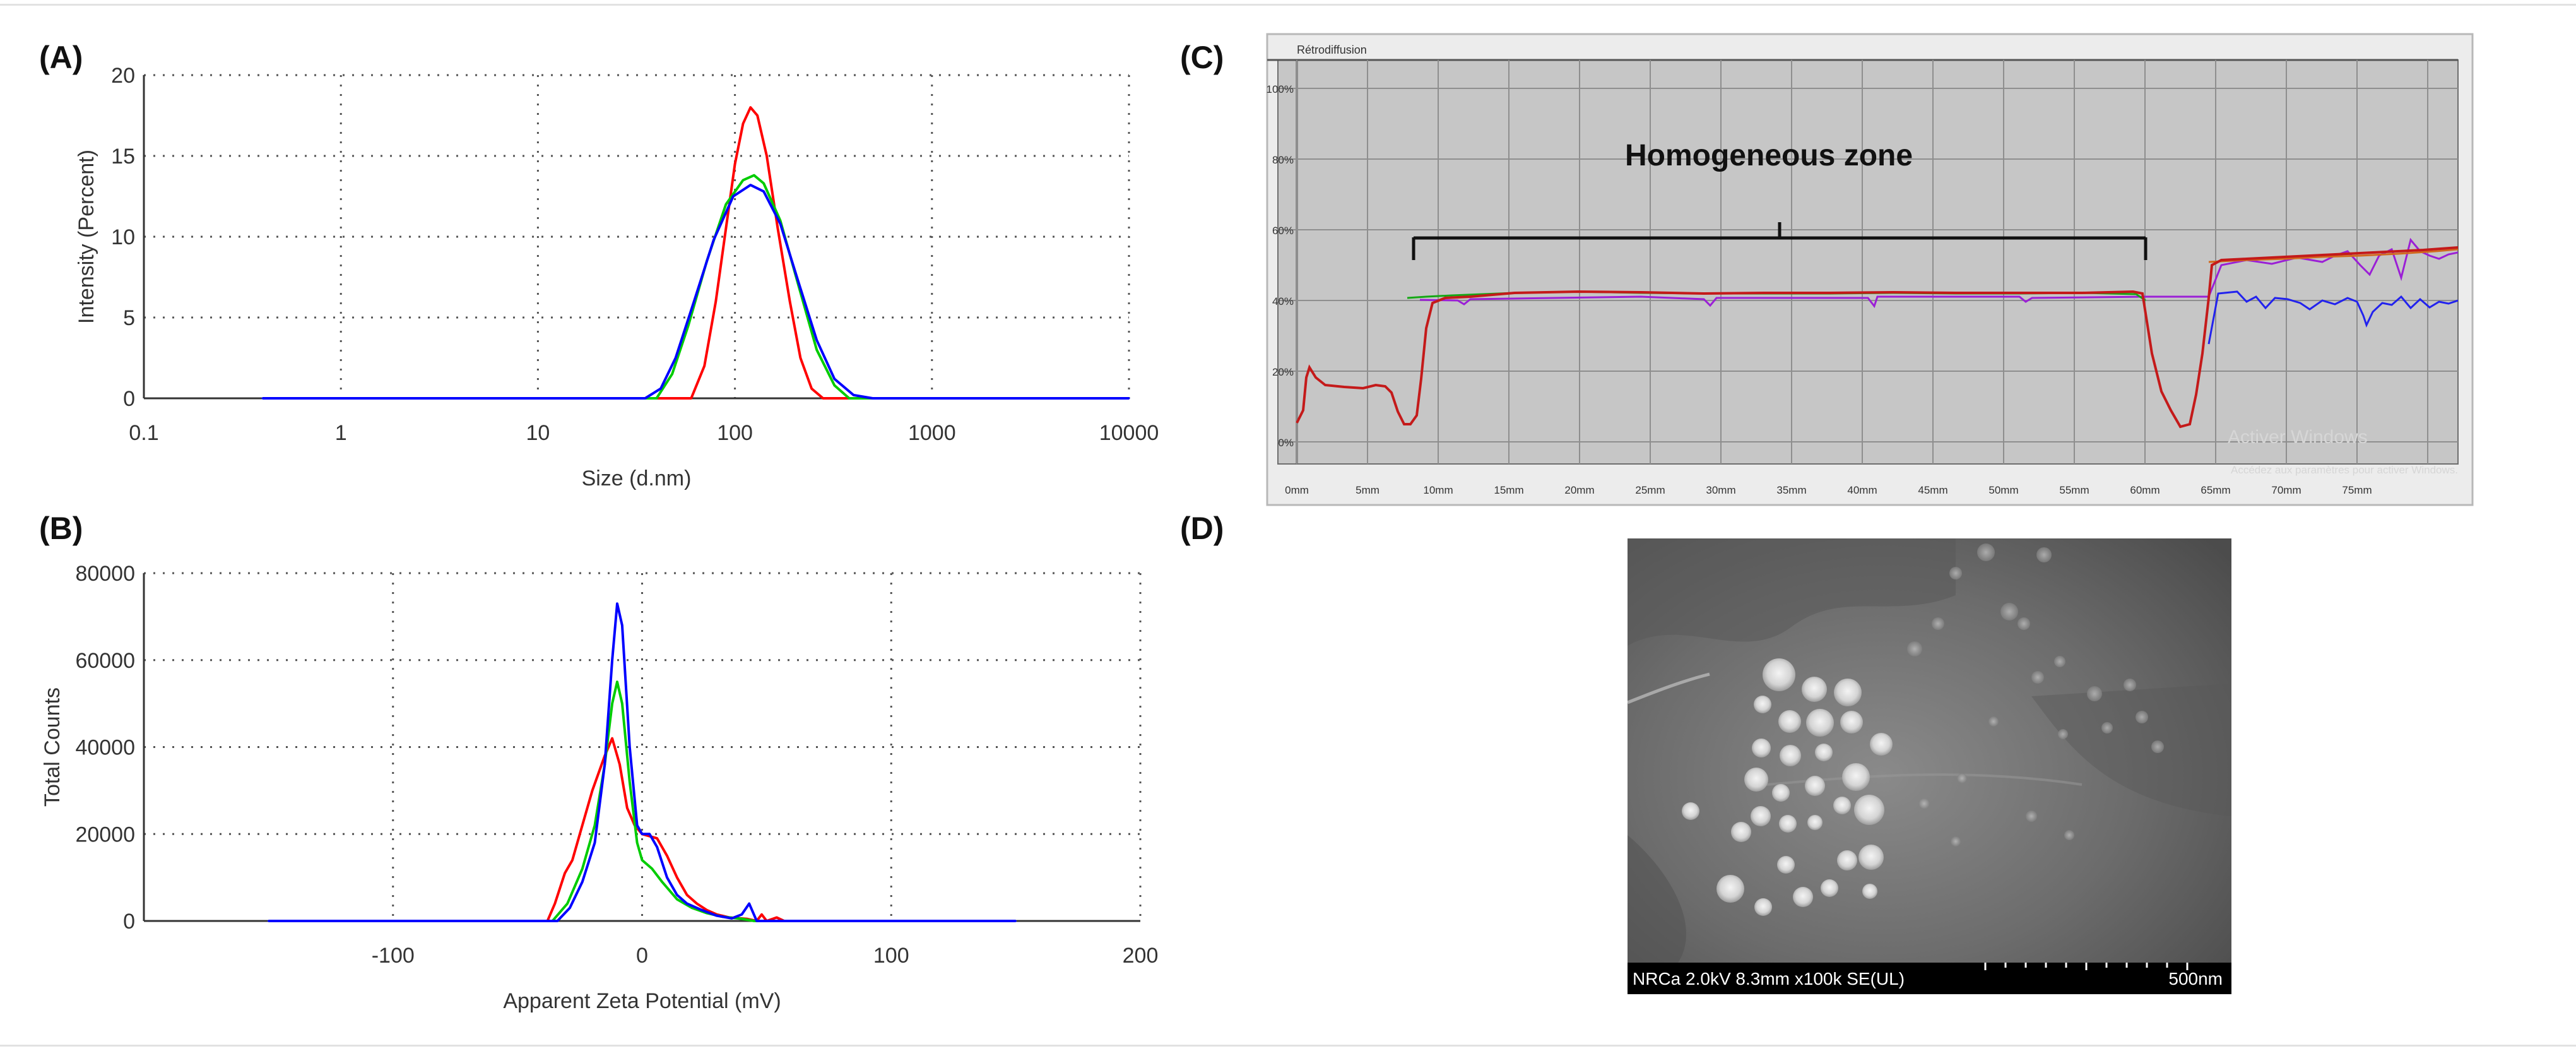 This screenshot has height=1051, width=2576. I want to click on x-tick-label: 55mm, so click(2074, 490).